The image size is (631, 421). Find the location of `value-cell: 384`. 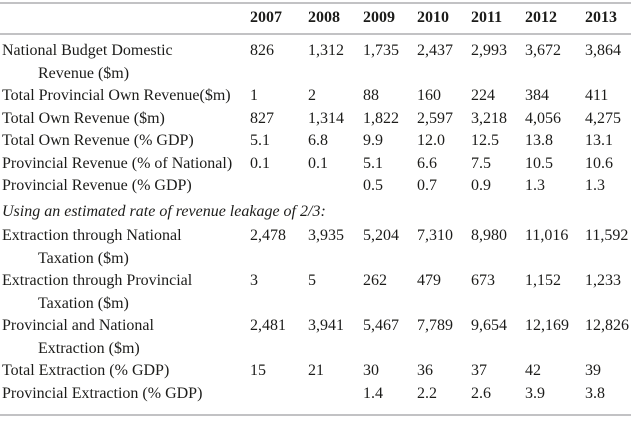

value-cell: 384 is located at coordinates (537, 95).